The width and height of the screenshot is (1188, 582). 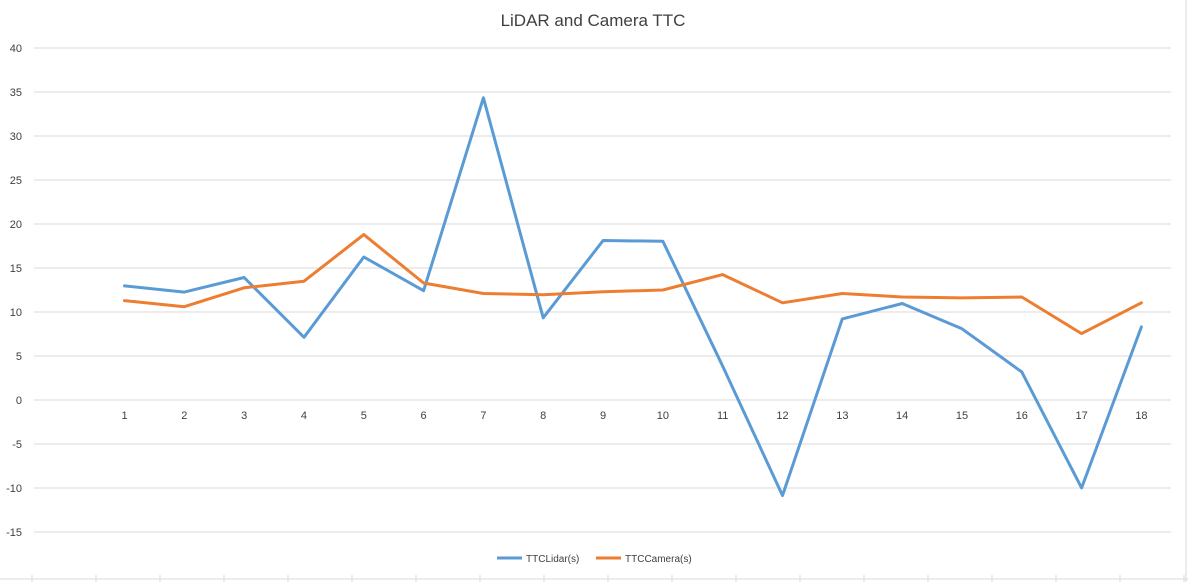 What do you see at coordinates (1141, 416) in the screenshot?
I see `x-tick-label: 18` at bounding box center [1141, 416].